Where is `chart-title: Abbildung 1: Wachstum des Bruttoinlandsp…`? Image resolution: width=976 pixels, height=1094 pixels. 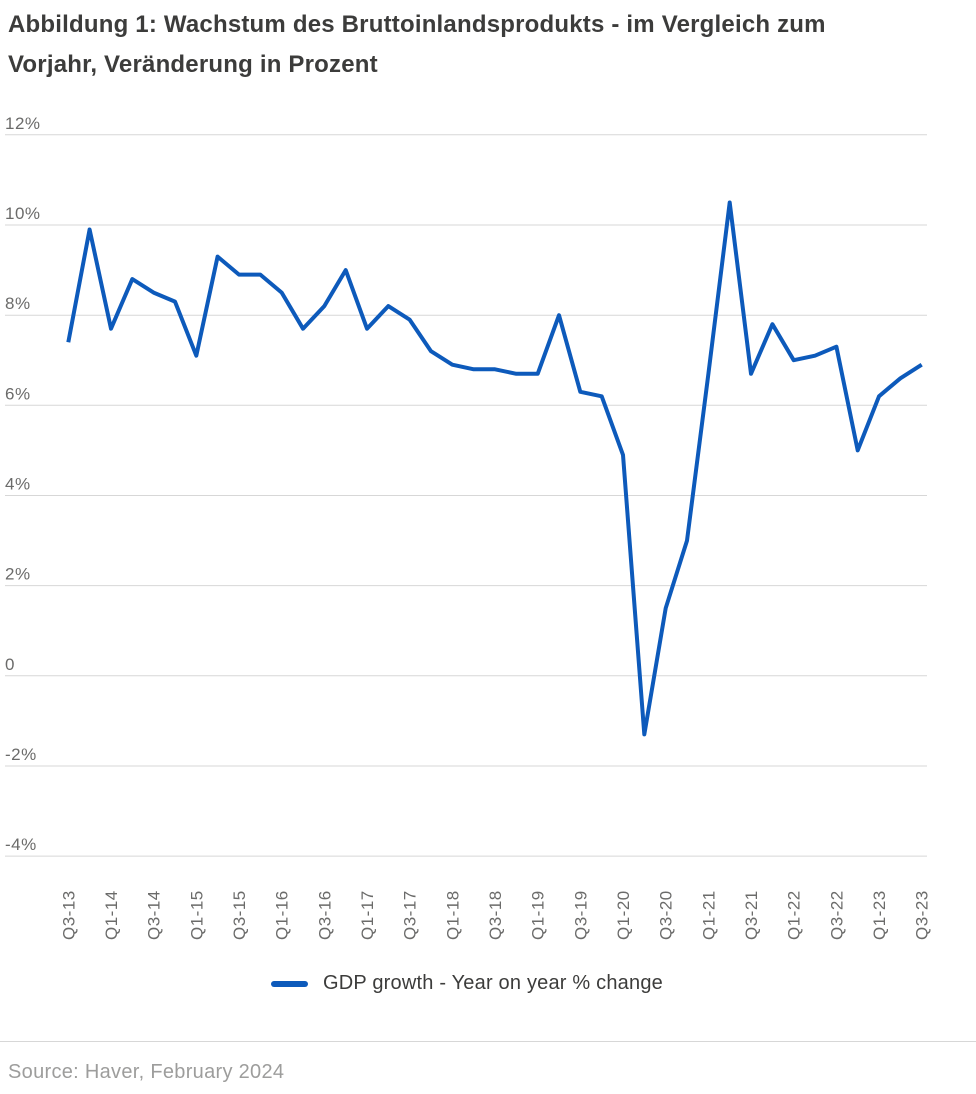 chart-title: Abbildung 1: Wachstum des Bruttoinlandsp… is located at coordinates (488, 45).